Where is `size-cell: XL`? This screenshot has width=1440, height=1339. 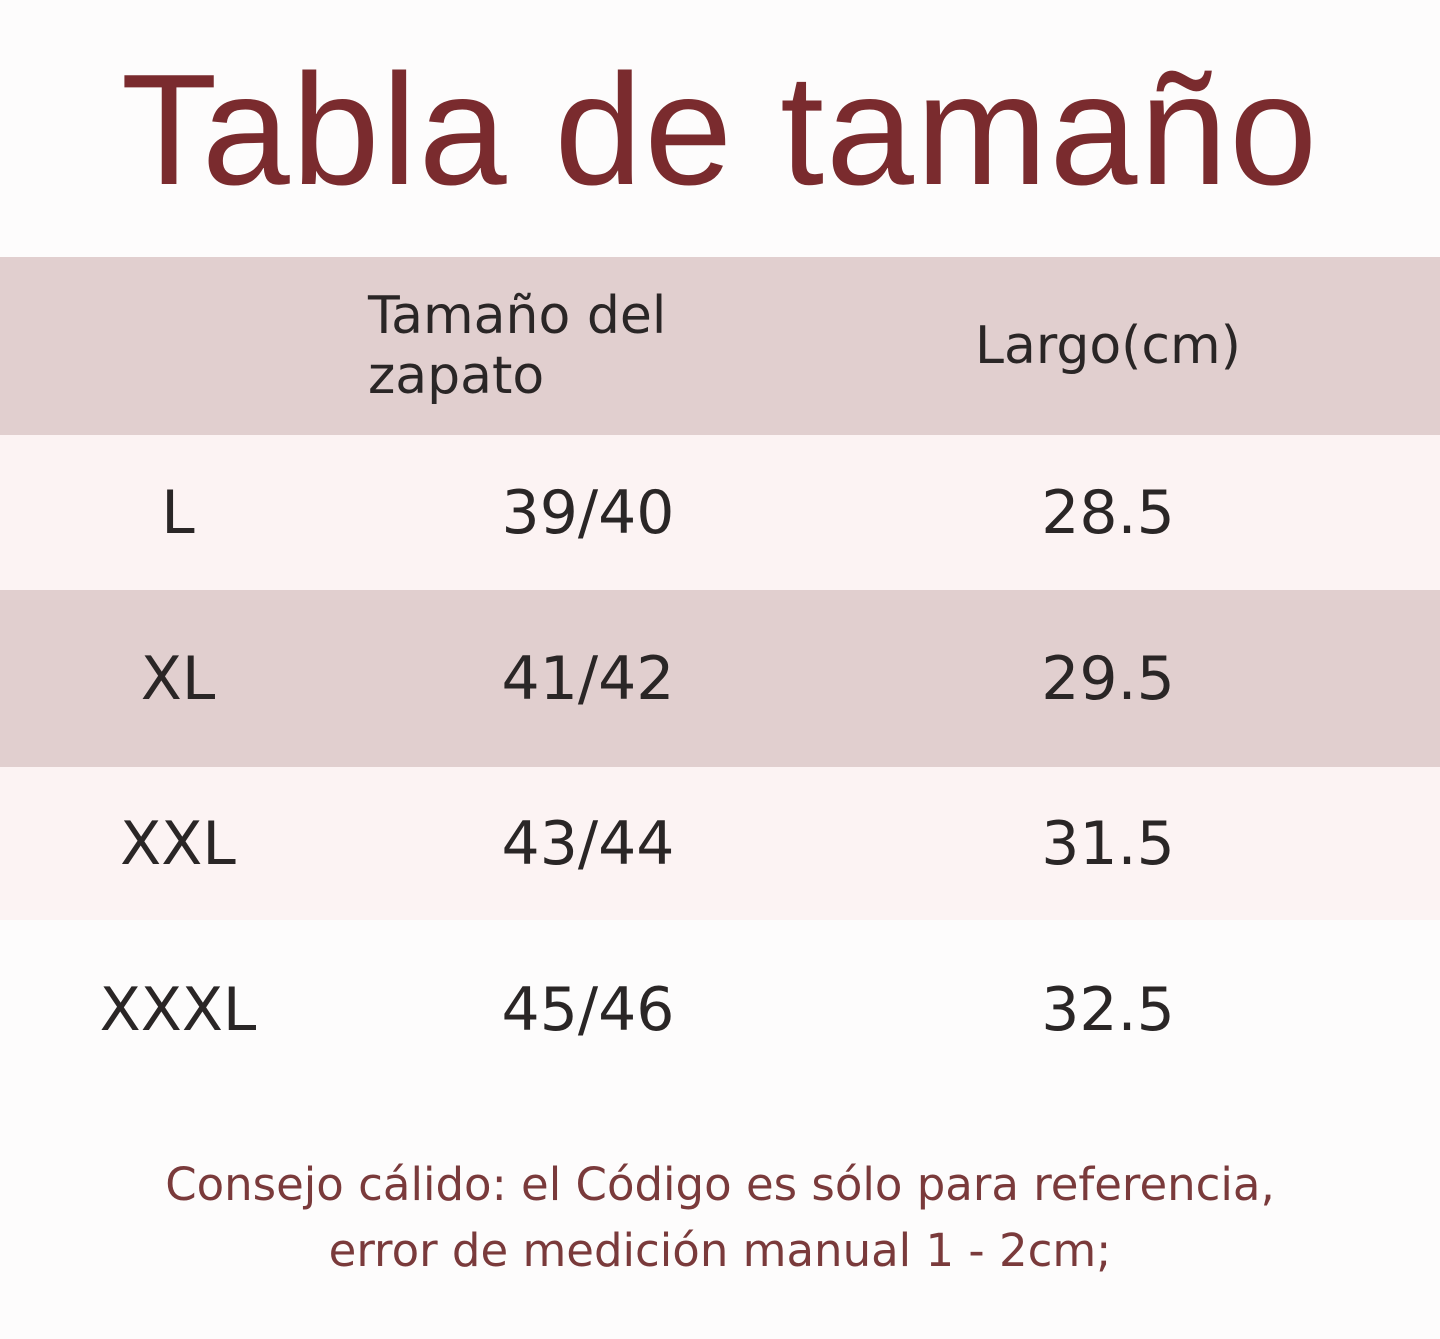 size-cell: XL is located at coordinates (178, 678).